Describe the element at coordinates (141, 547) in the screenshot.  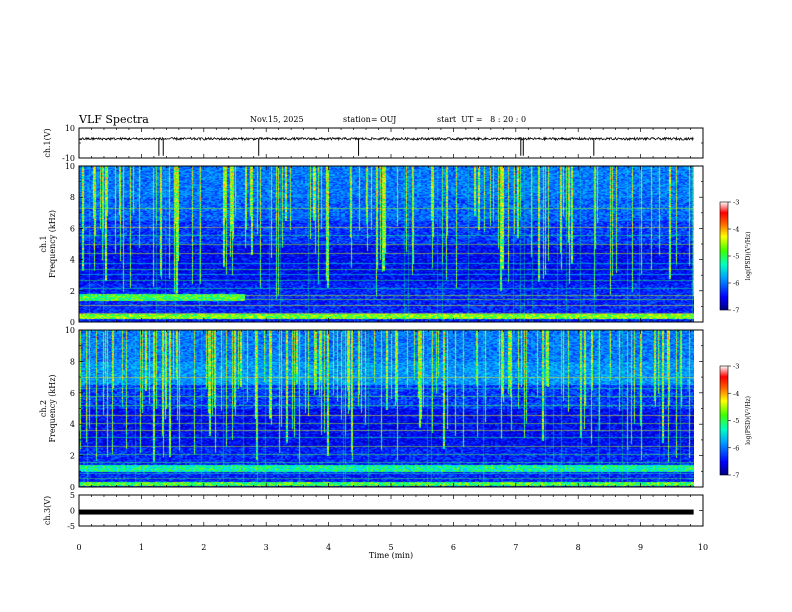
I see `x-tick-label: 1` at that location.